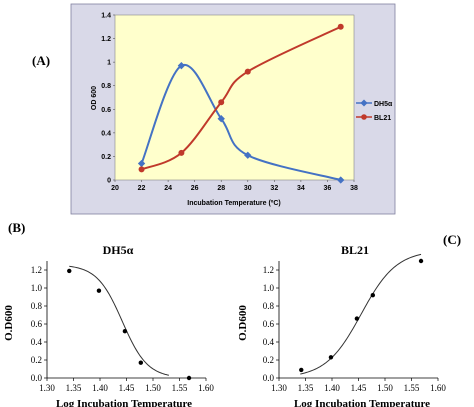  Describe the element at coordinates (382, 118) in the screenshot. I see `legend-bl21-label: BL21` at that location.